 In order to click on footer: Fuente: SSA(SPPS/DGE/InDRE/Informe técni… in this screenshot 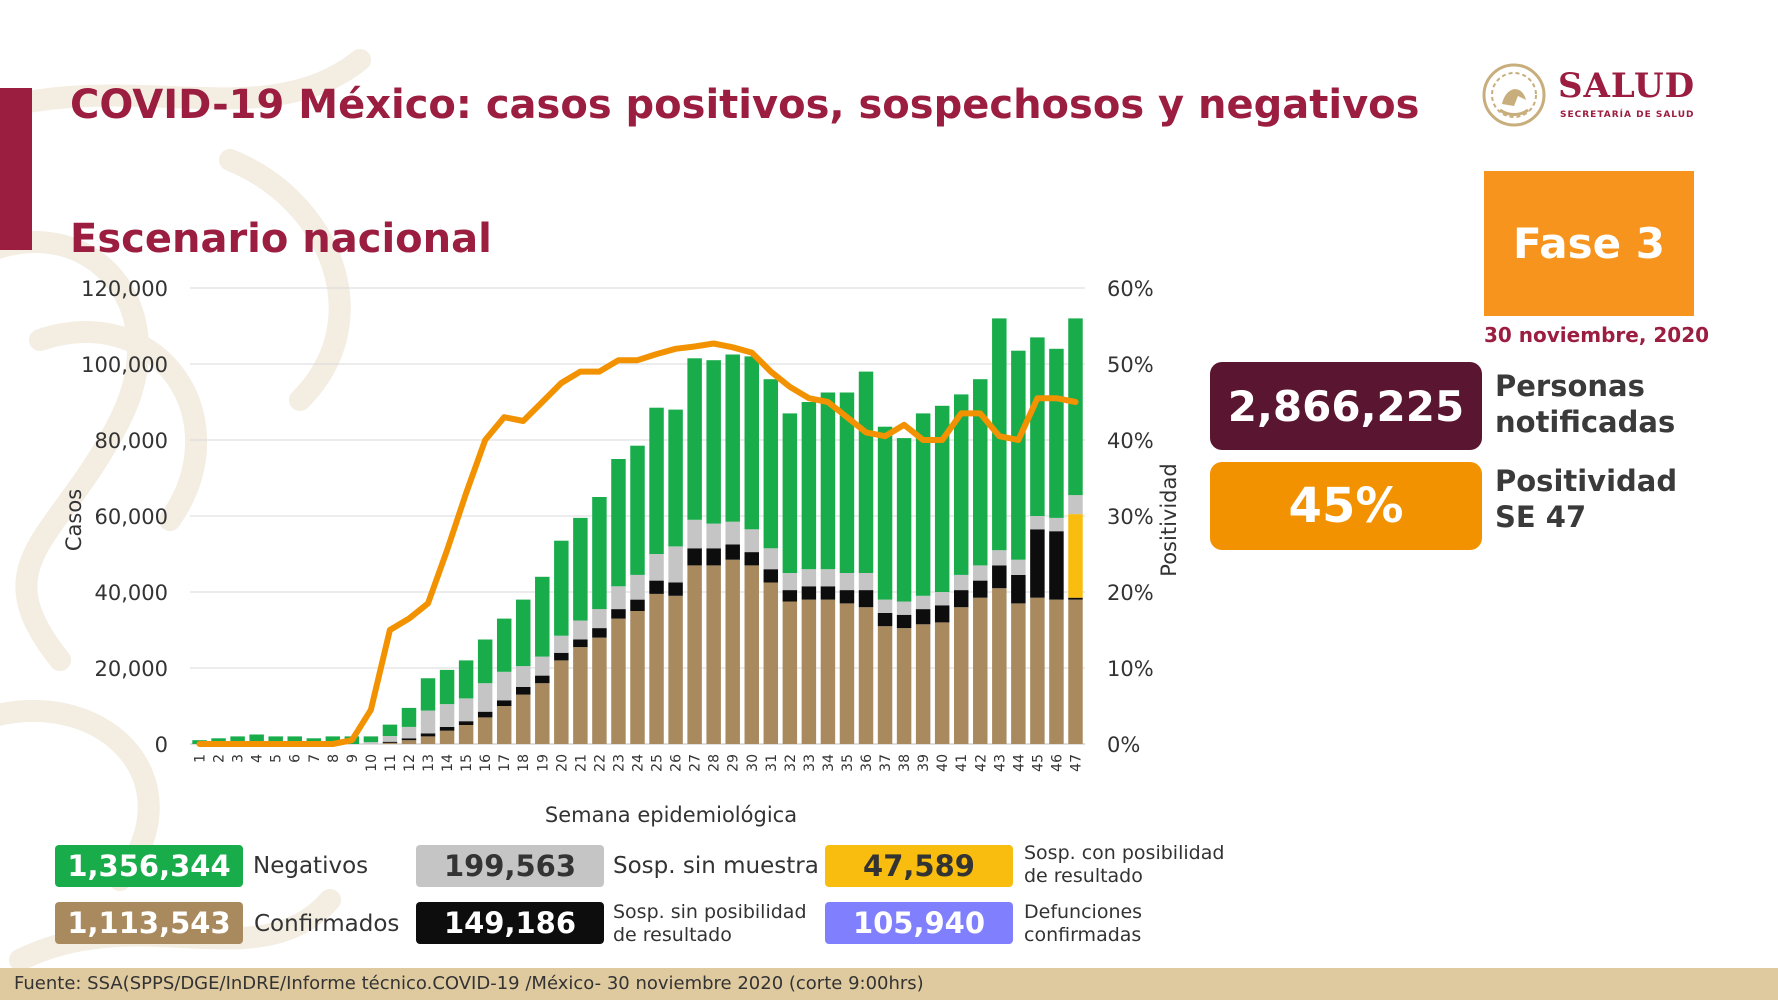, I will do `click(889, 984)`.